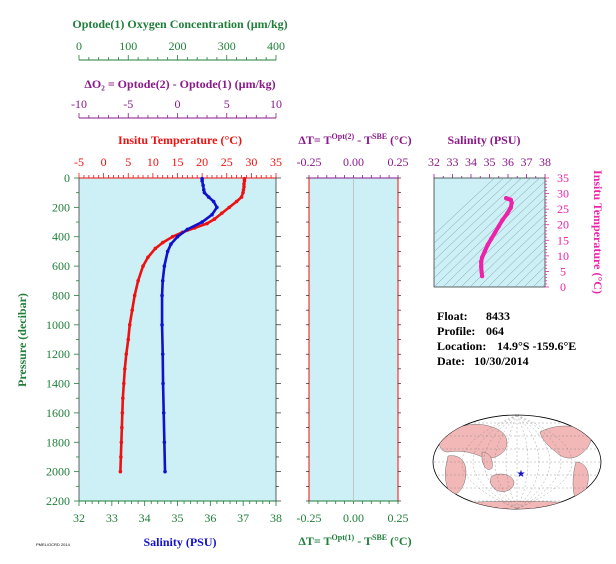 This screenshot has height=564, width=616. Describe the element at coordinates (179, 542) in the screenshot. I see `salinity-axis-label: Salinity (PSU)` at that location.